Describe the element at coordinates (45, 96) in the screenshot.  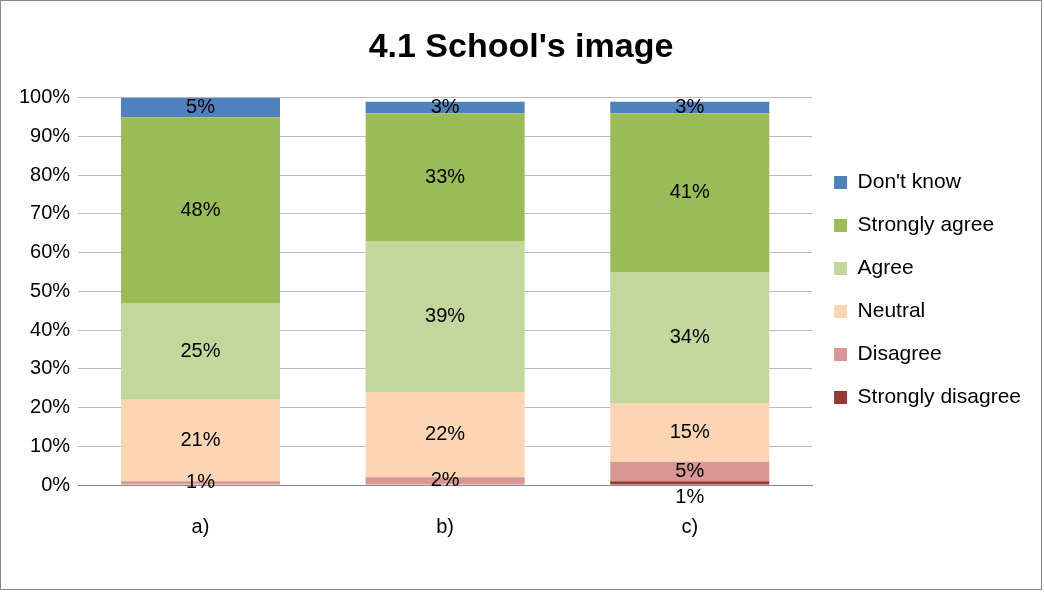
I see `y-tick-label: 100%` at that location.